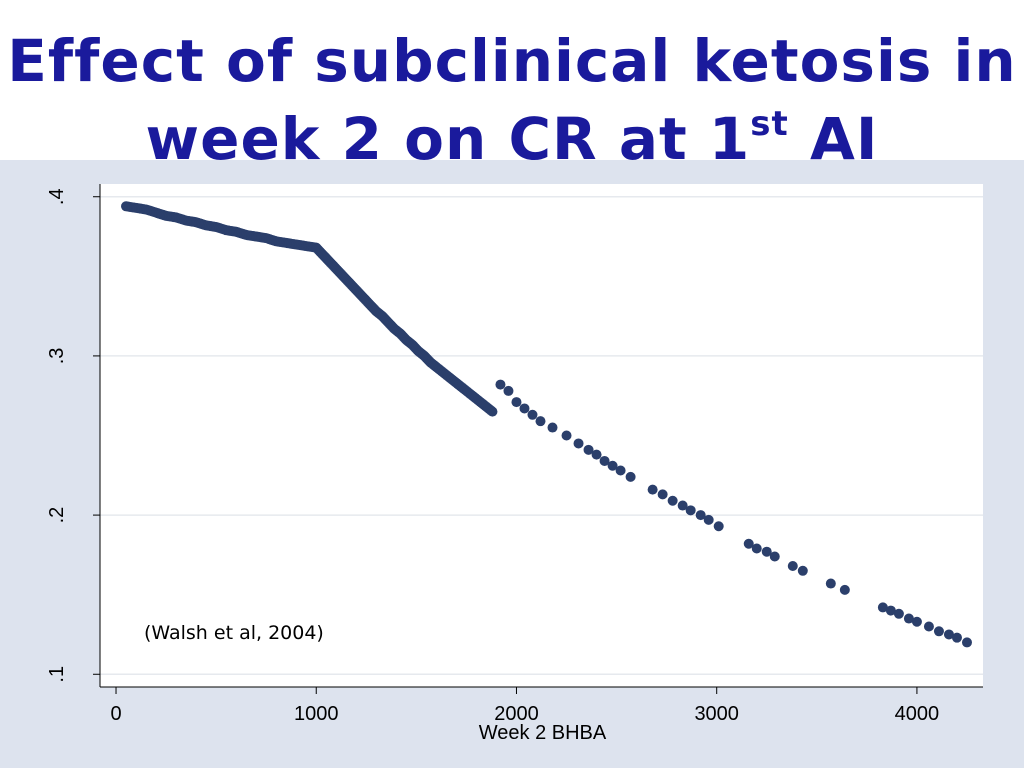  What do you see at coordinates (57, 356) in the screenshot?
I see `y-tick-label: .3` at bounding box center [57, 356].